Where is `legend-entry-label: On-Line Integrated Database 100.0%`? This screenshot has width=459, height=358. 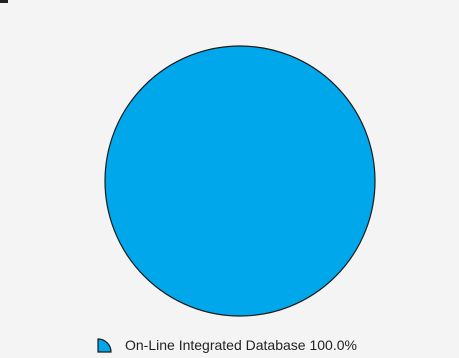 legend-entry-label: On-Line Integrated Database 100.0% is located at coordinates (241, 345).